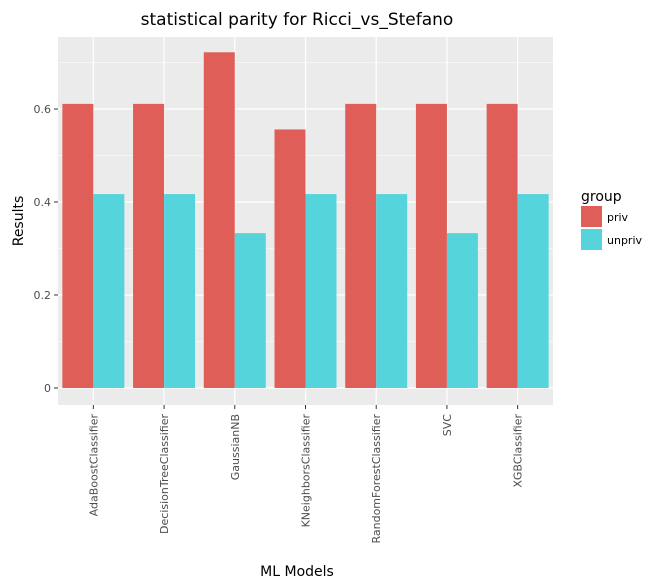  I want to click on legend-title: group, so click(601, 197).